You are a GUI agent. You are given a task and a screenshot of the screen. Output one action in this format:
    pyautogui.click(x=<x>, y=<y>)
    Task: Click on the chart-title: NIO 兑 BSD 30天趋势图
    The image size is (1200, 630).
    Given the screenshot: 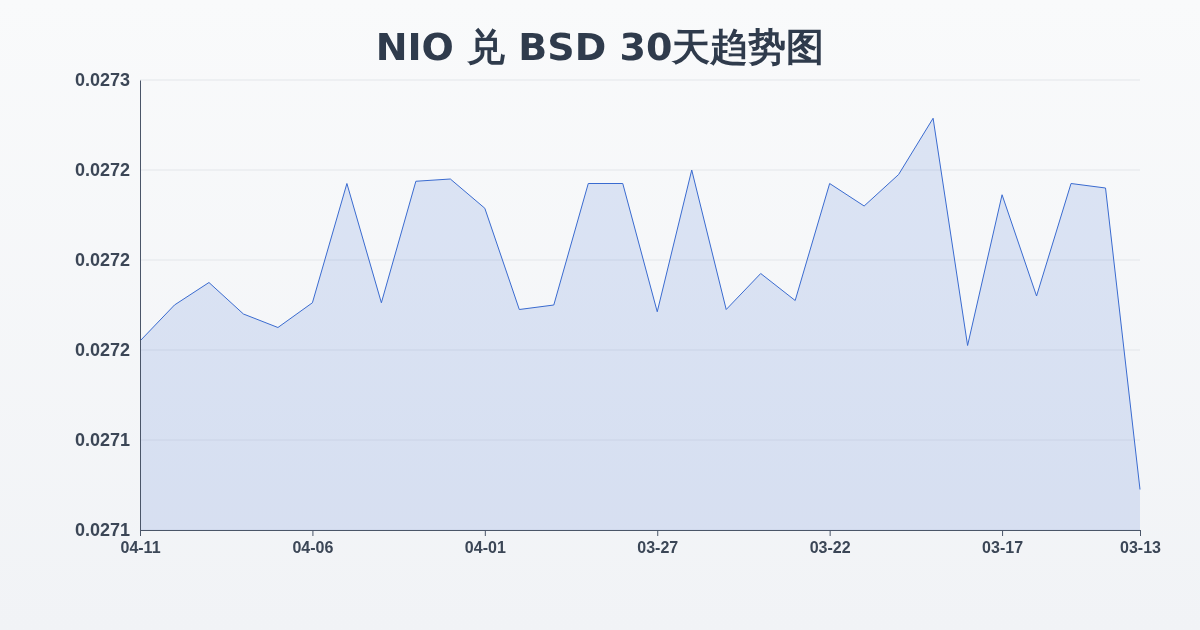 What is the action you would take?
    pyautogui.click(x=600, y=47)
    